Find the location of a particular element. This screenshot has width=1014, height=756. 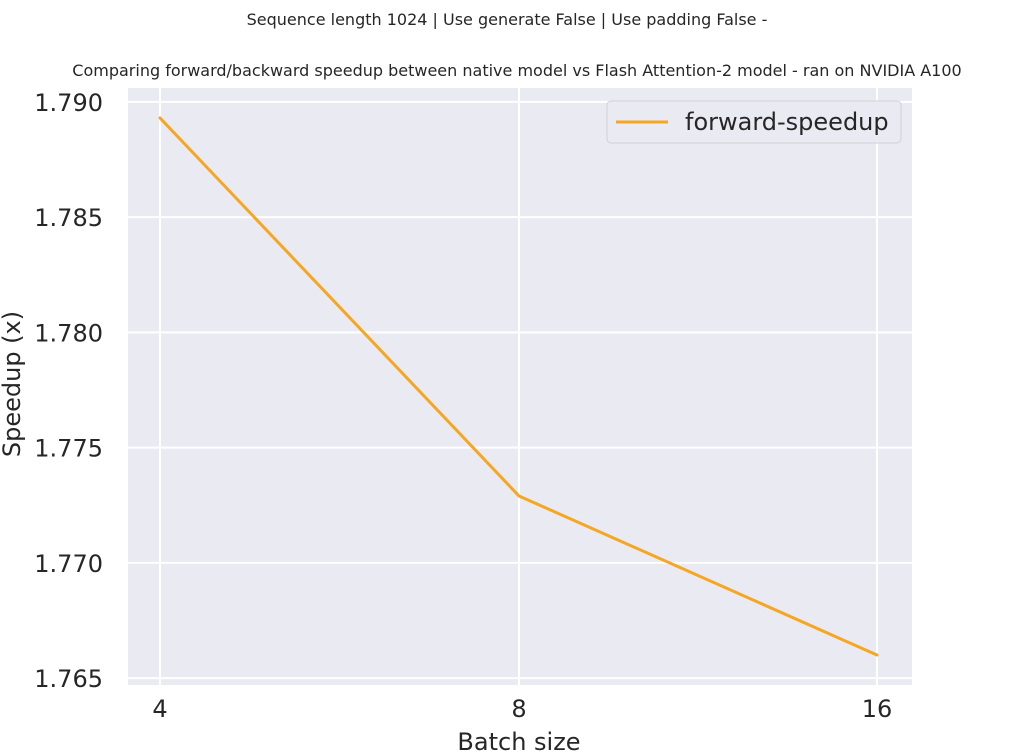

legend-box is located at coordinates (754, 122).